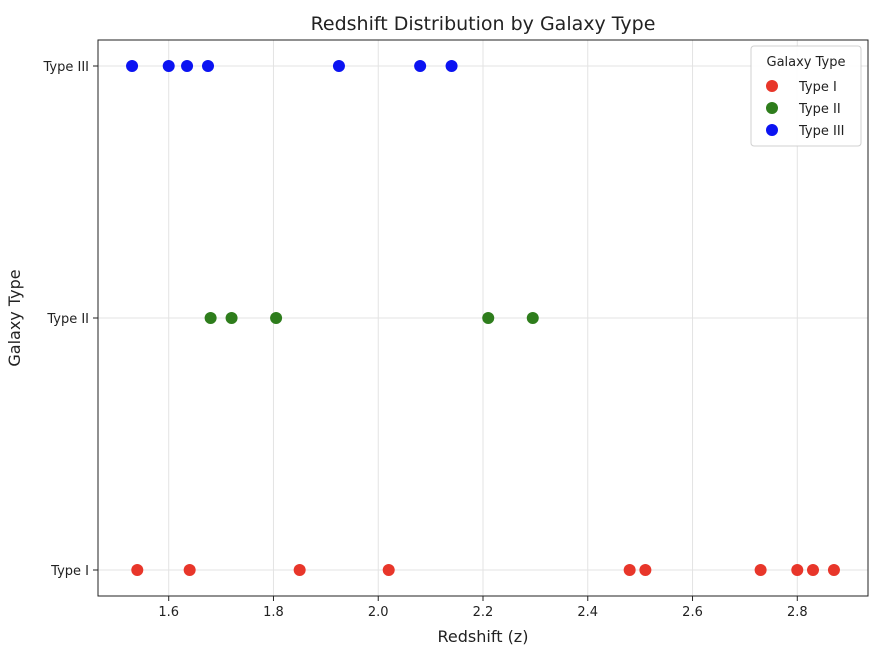  Describe the element at coordinates (821, 131) in the screenshot. I see `legend-entry-label: Type III` at that location.